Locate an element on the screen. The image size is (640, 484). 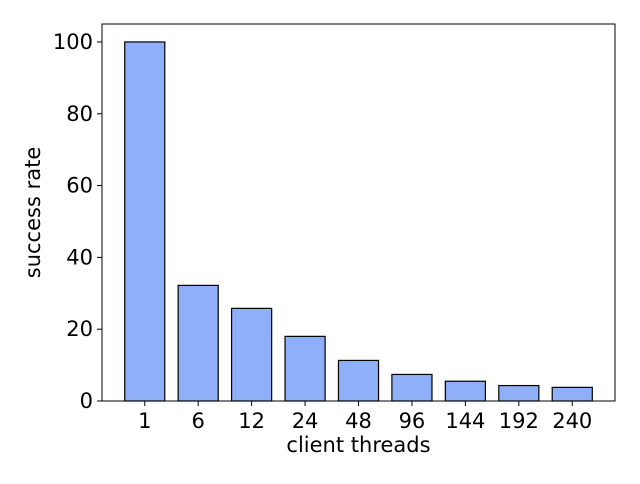
y-tick-label: 60 is located at coordinates (79, 186).